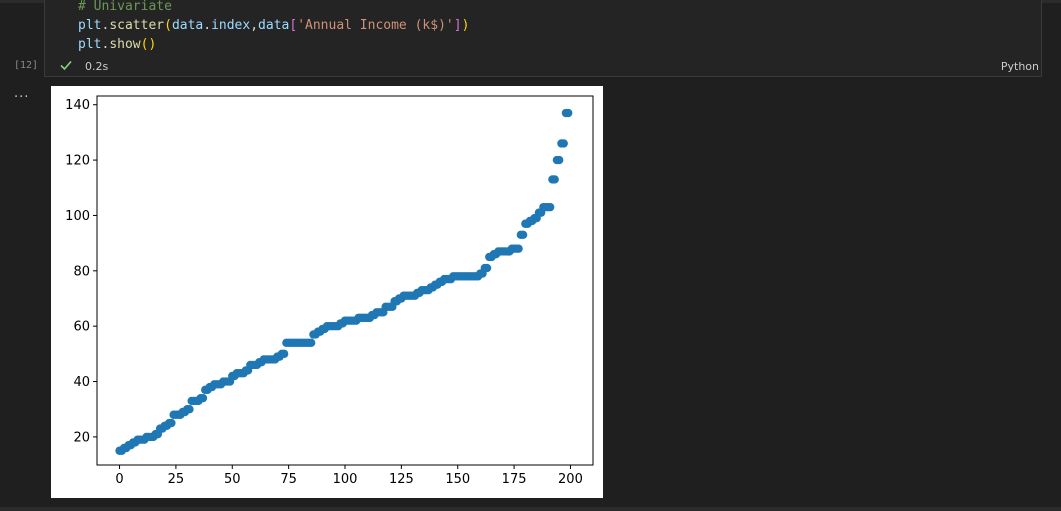  I want to click on y-tick-label: 100, so click(77, 216).